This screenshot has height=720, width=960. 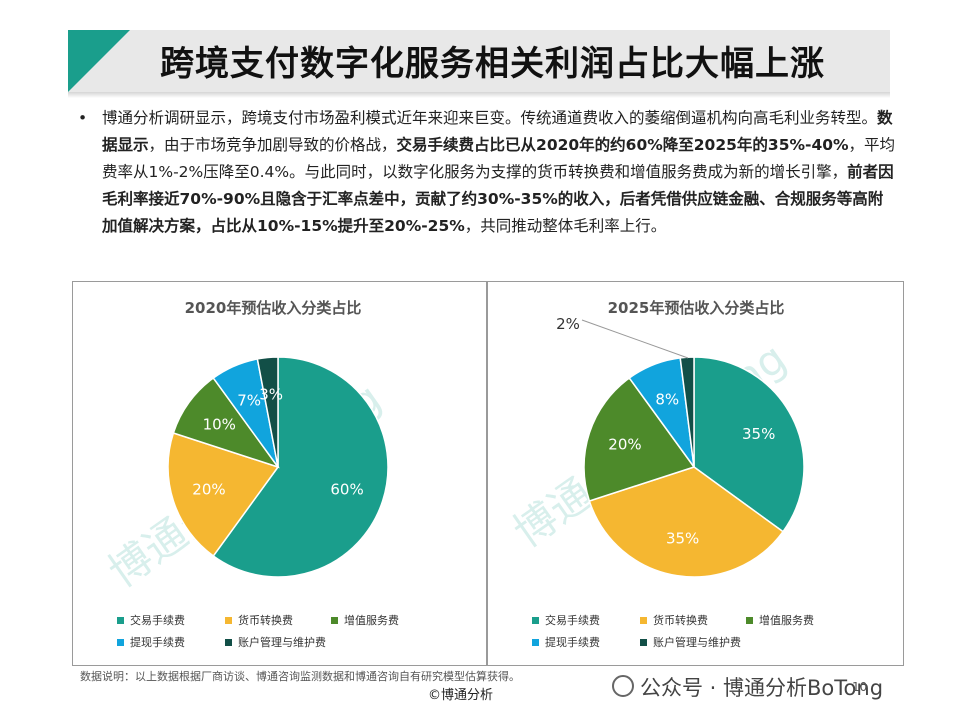 I want to click on page-title: 跨境支付数字化服务相关利润占比大幅上涨, so click(x=492, y=64).